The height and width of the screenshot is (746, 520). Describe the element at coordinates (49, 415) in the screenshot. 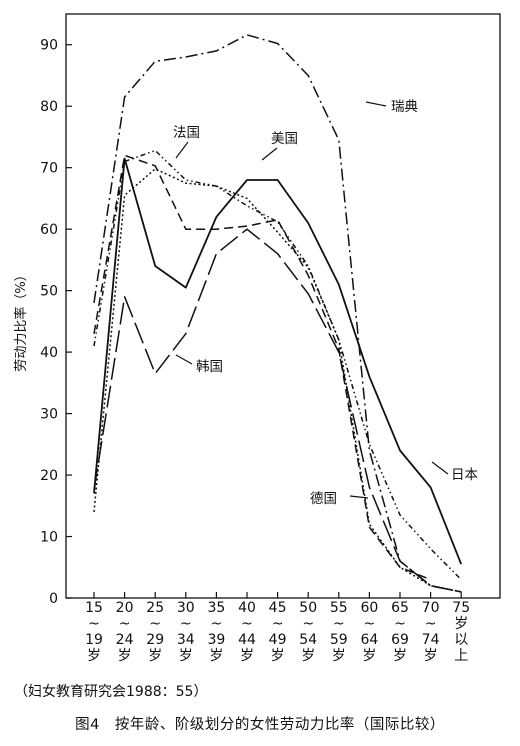

I see `y-tick-label: 30` at that location.